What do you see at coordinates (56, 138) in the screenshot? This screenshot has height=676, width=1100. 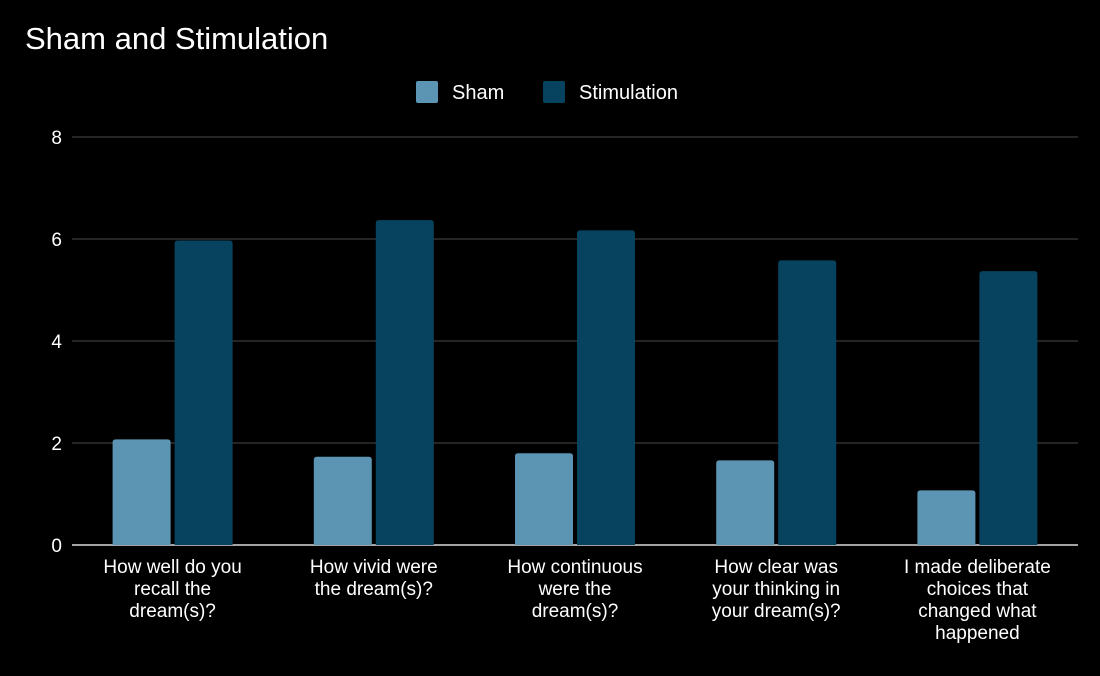 I see `y-tick-label: 8` at bounding box center [56, 138].